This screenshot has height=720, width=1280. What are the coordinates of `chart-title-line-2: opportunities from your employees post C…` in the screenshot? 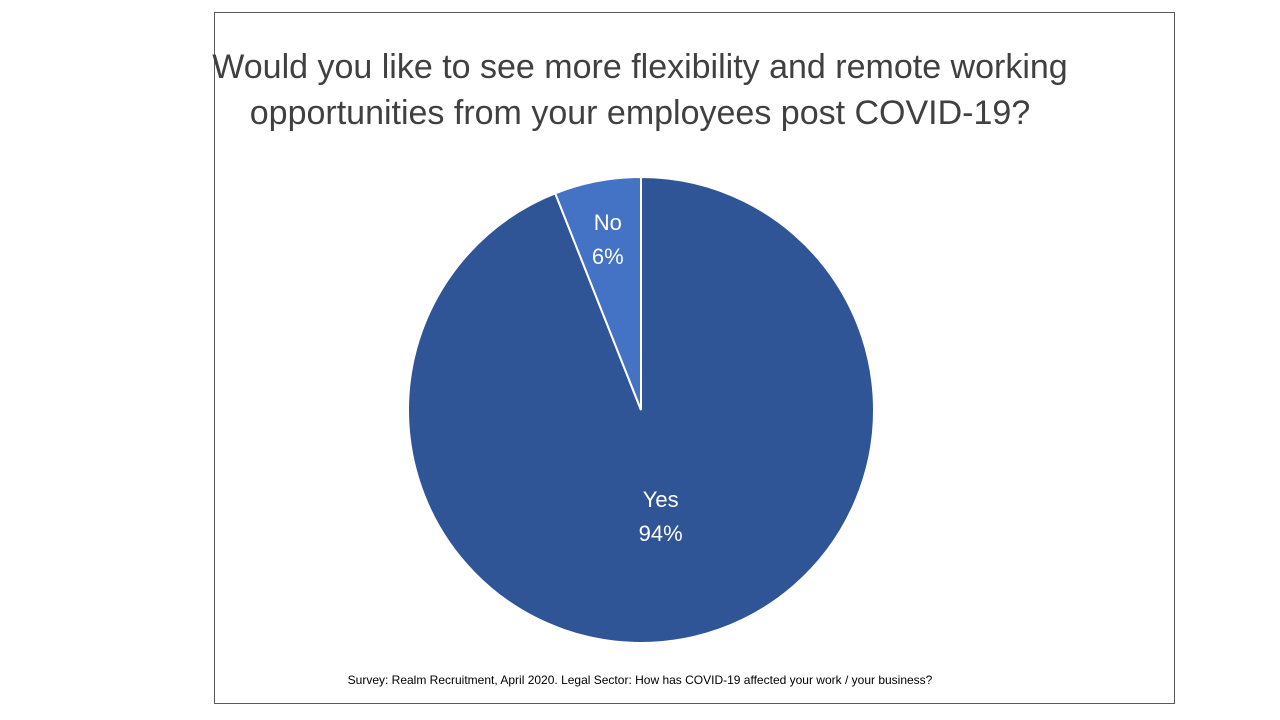 It's located at (640, 113).